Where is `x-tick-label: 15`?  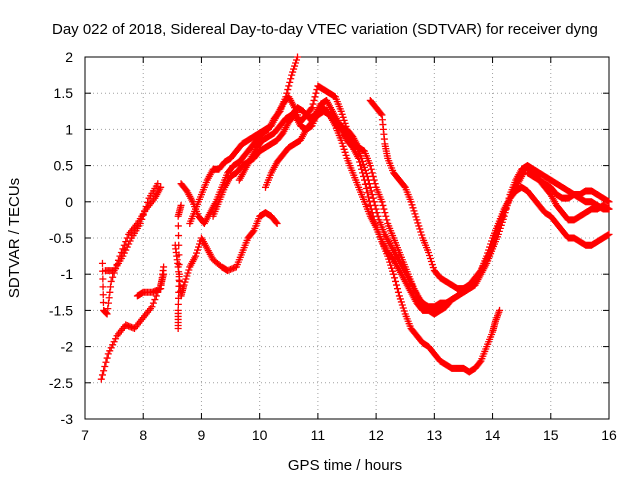 x-tick-label: 15 is located at coordinates (551, 435).